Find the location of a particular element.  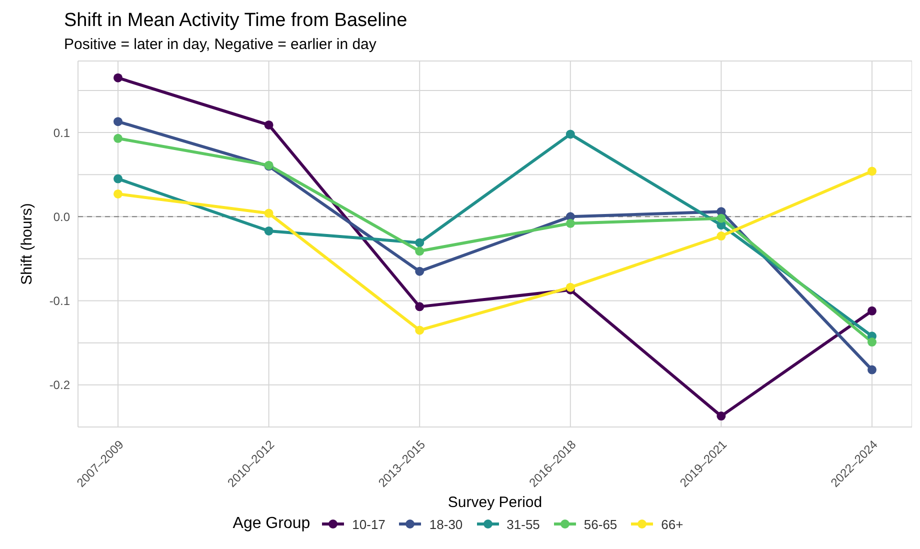

legend-label: 56-65 is located at coordinates (600, 524).